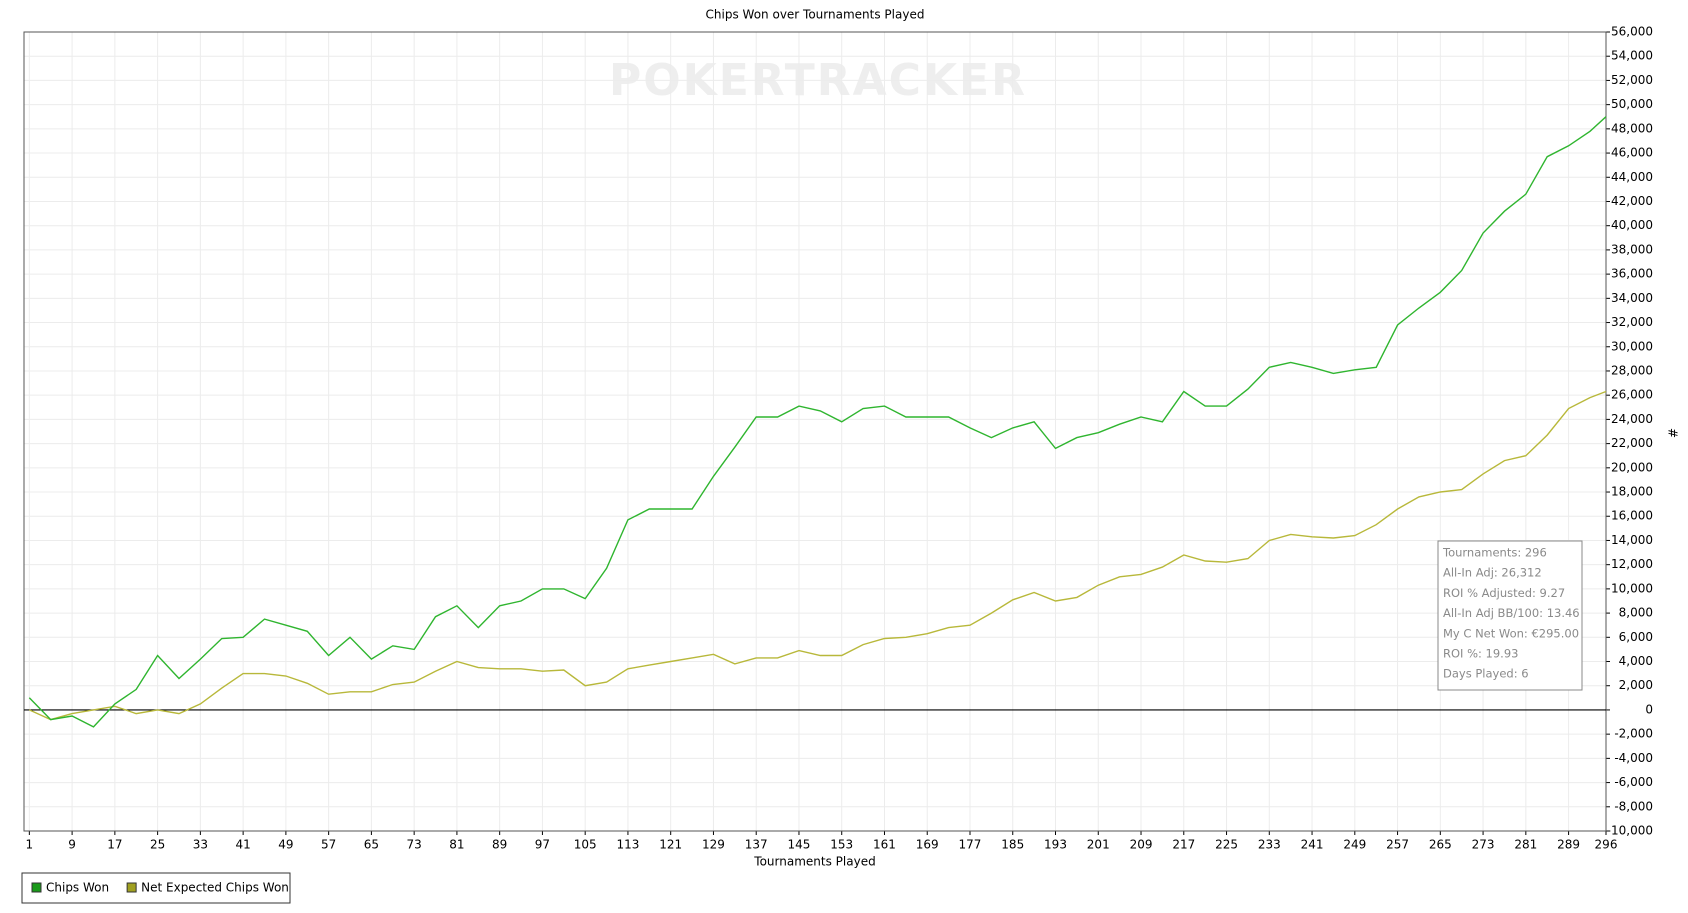 This screenshot has width=1688, height=913. Describe the element at coordinates (1141, 845) in the screenshot. I see `x-tick-label: 209` at that location.